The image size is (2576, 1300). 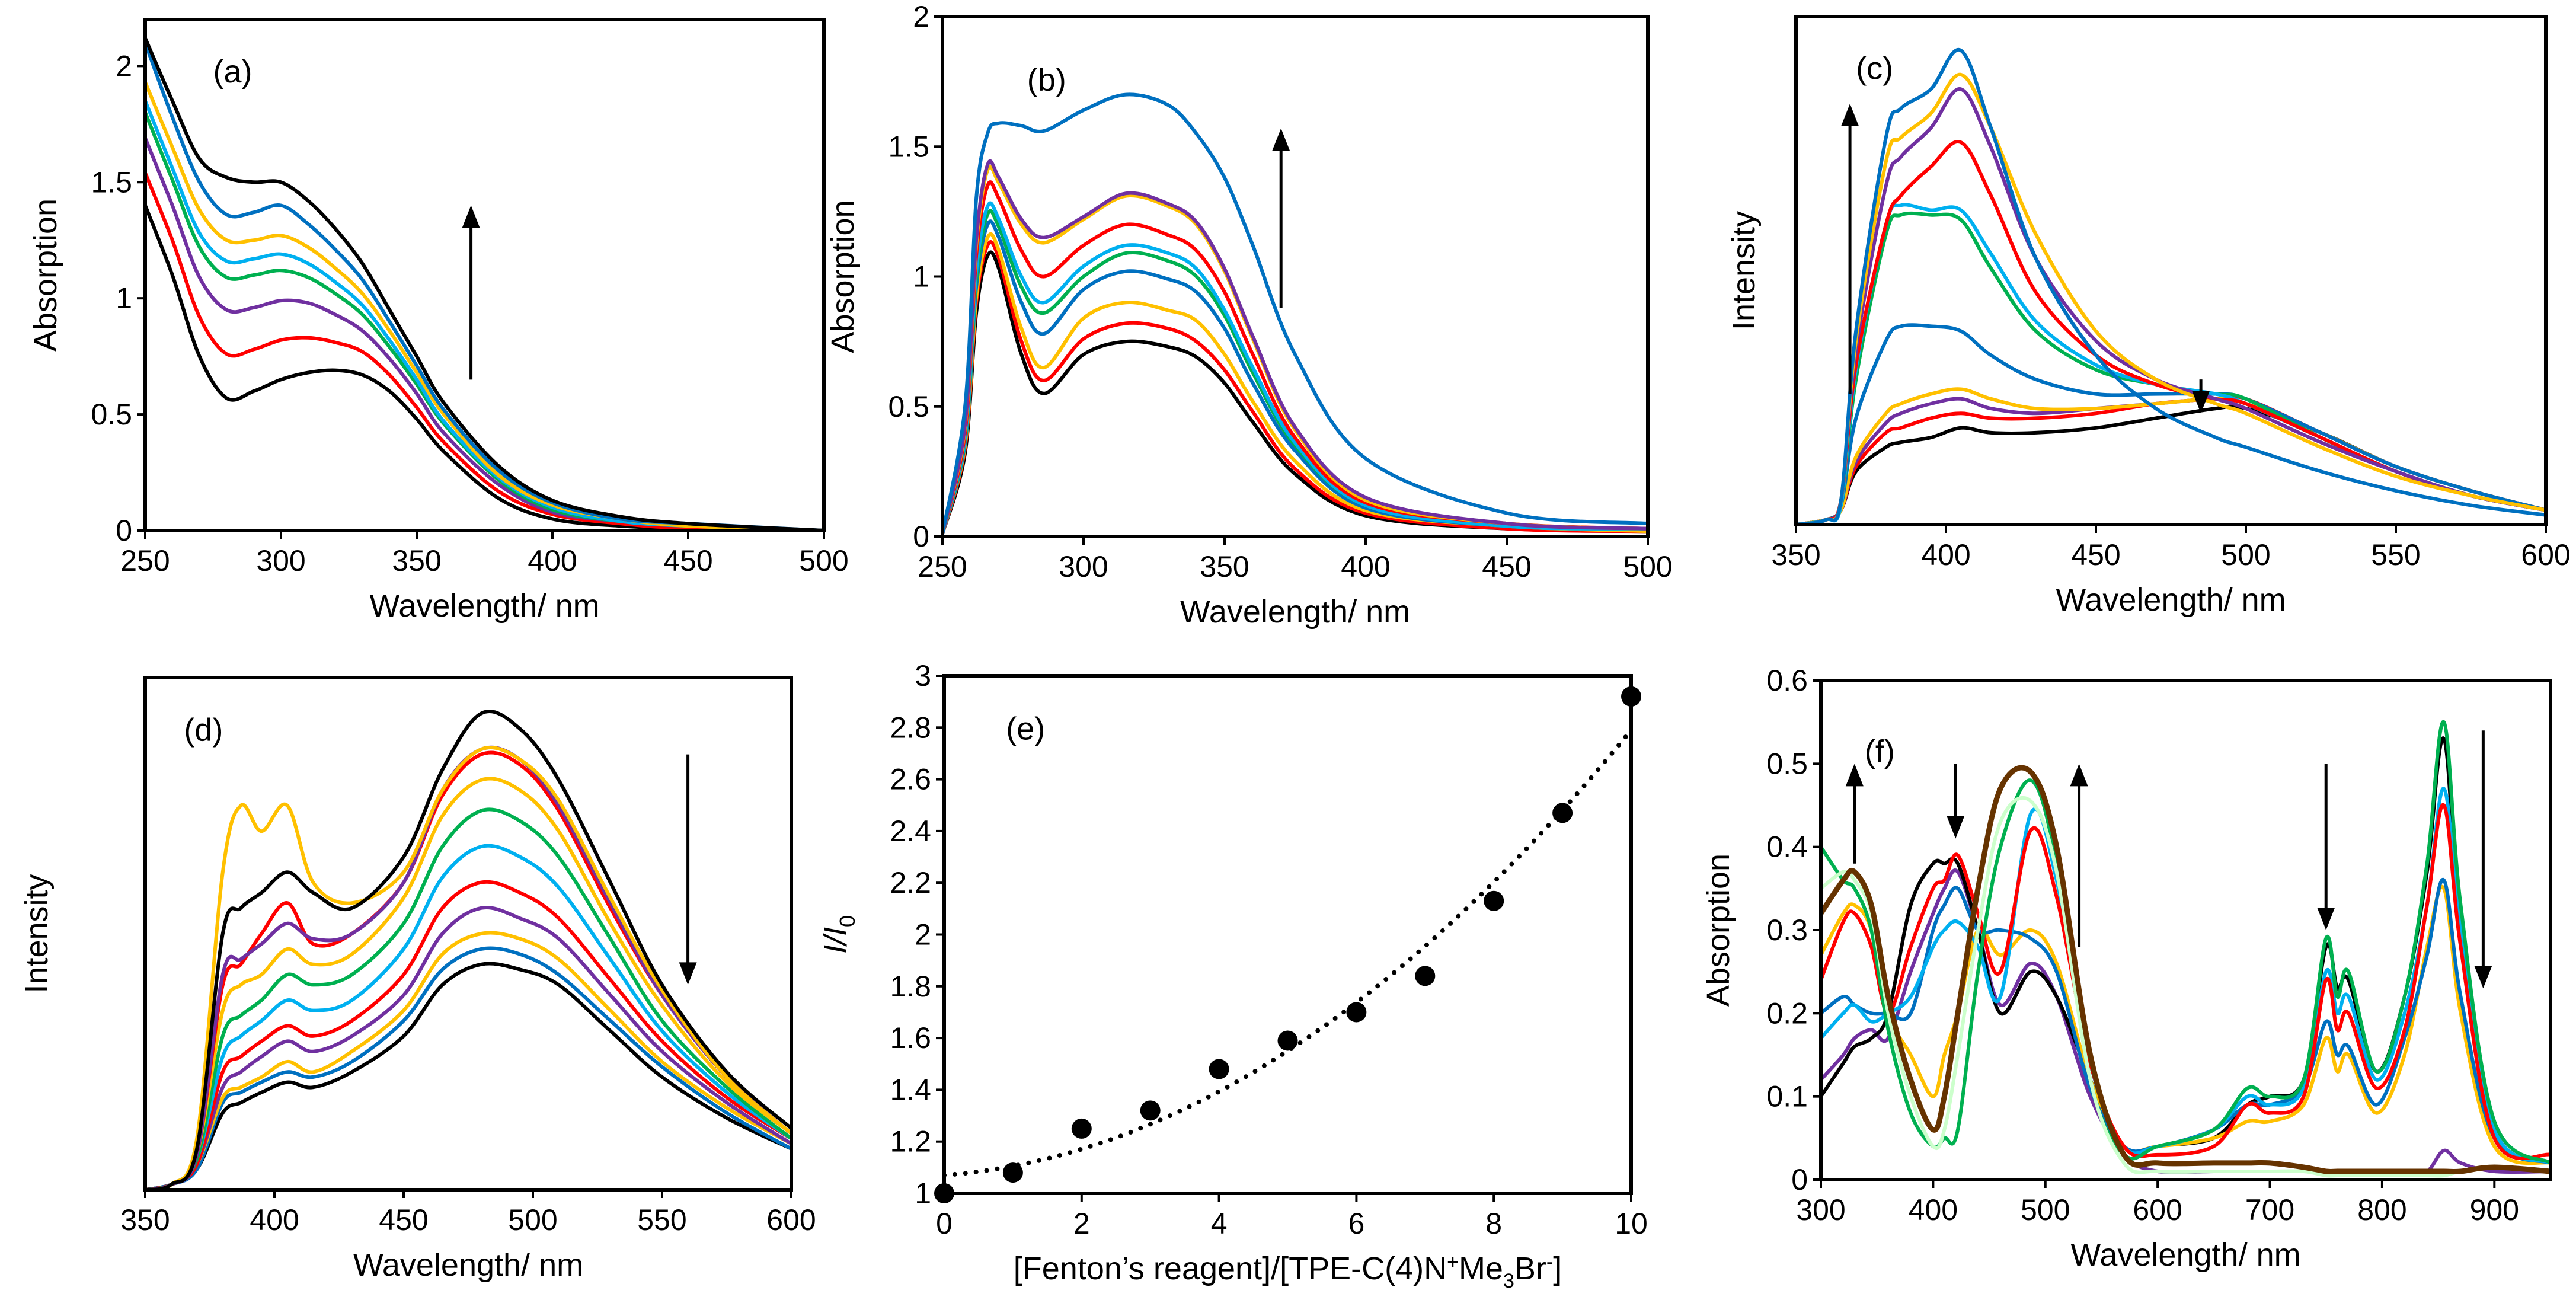 What do you see at coordinates (1787, 680) in the screenshot?
I see `y-tick-label: 0.6` at bounding box center [1787, 680].